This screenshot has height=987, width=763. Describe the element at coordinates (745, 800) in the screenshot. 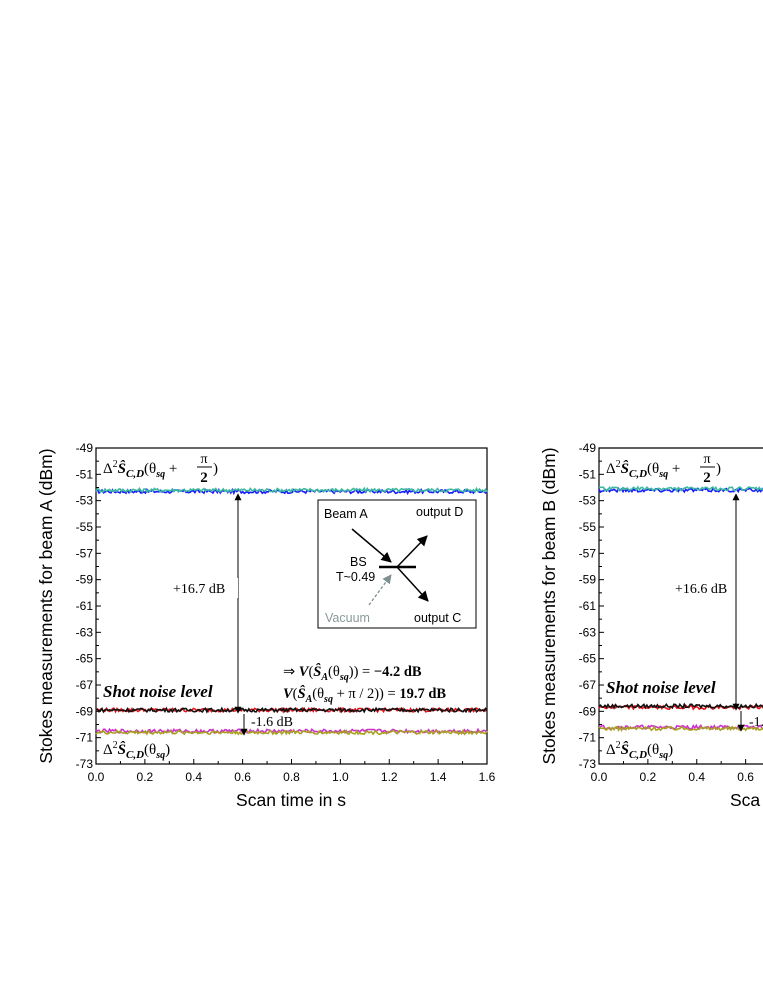

I see `x-axis-title-b: Sca` at that location.